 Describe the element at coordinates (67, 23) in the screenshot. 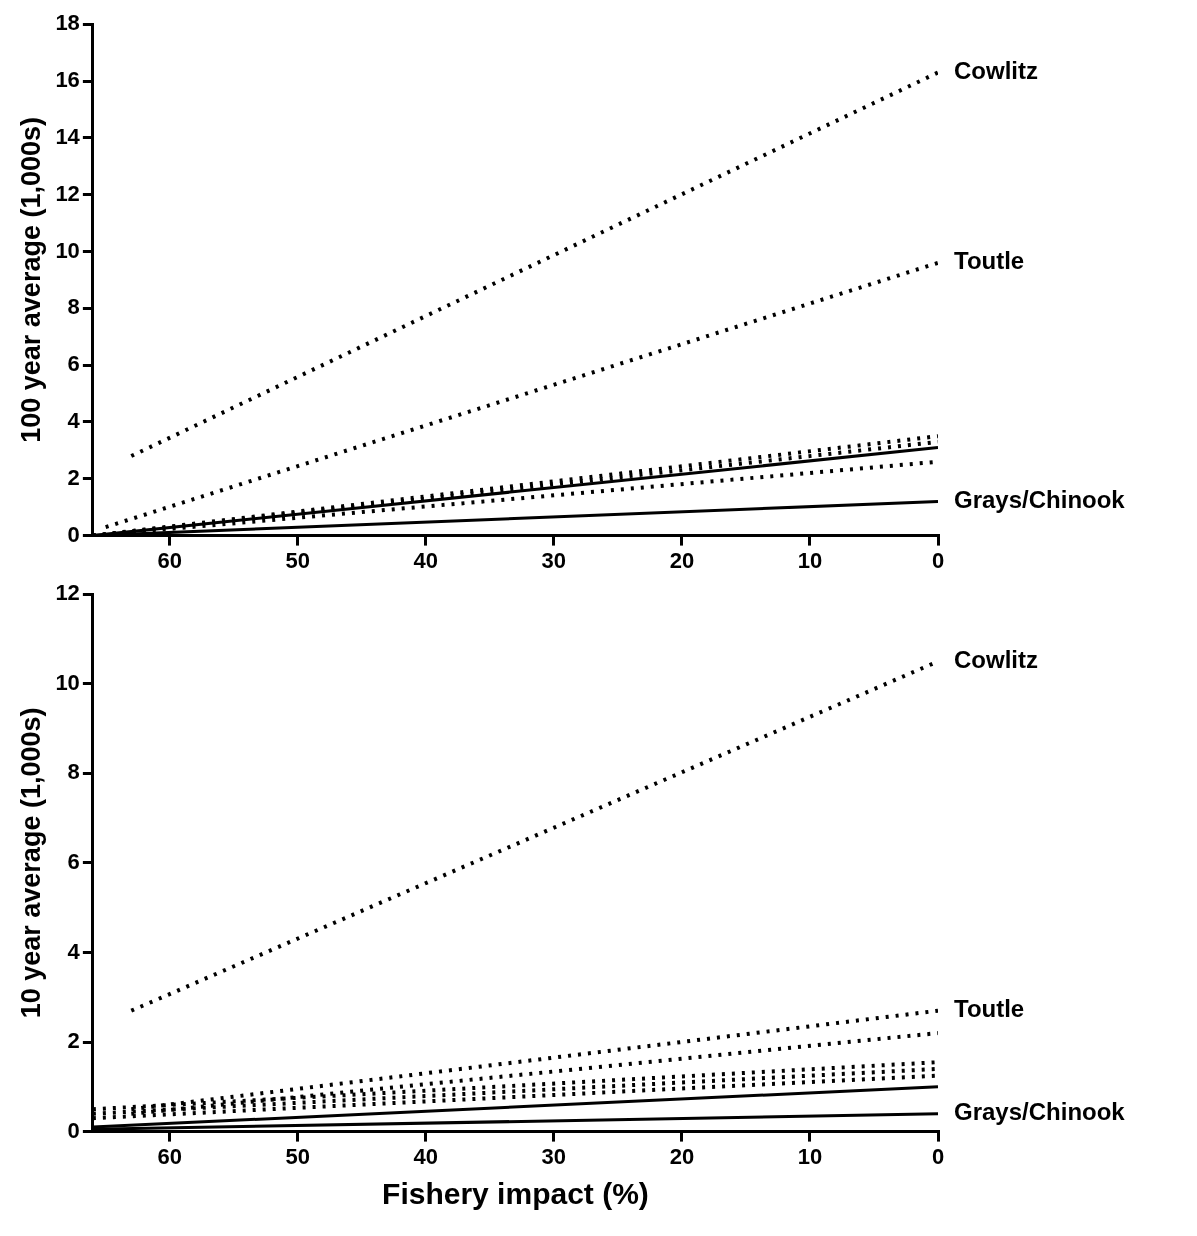

I see `y-tick-label: 18` at that location.